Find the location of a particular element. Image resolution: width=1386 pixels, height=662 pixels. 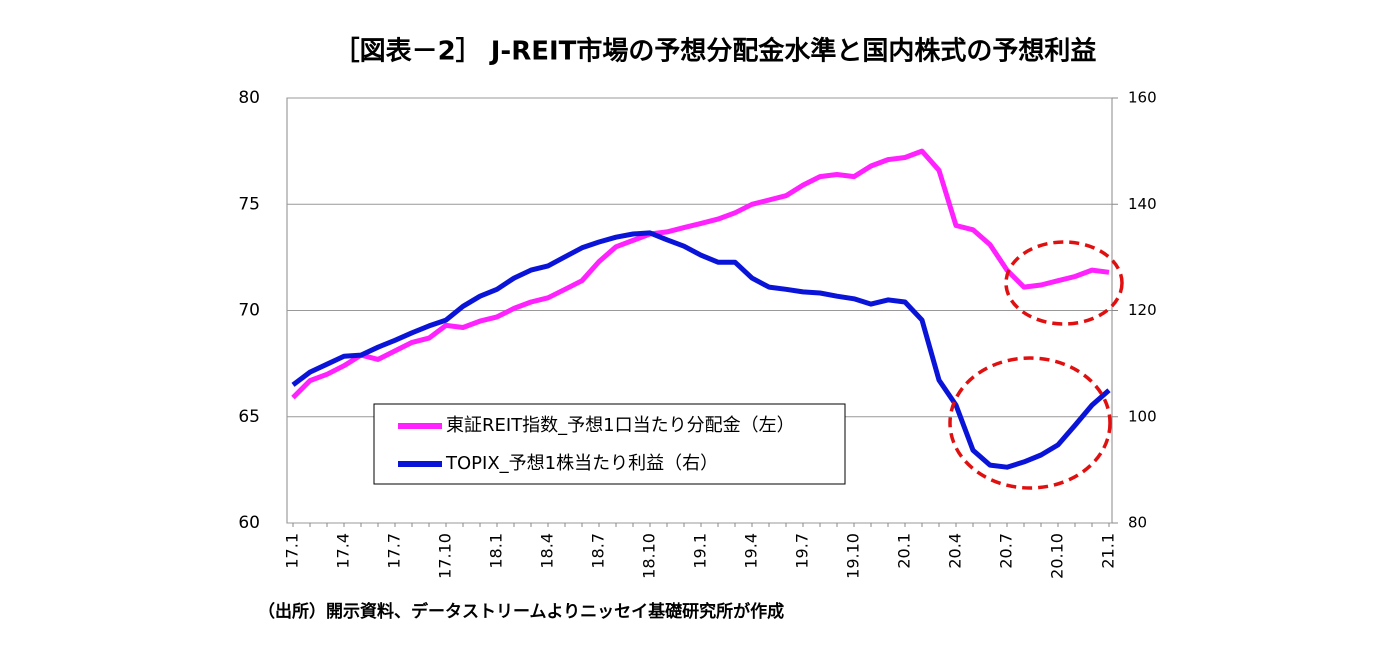

x-tick-label: 20.10 is located at coordinates (1057, 556).